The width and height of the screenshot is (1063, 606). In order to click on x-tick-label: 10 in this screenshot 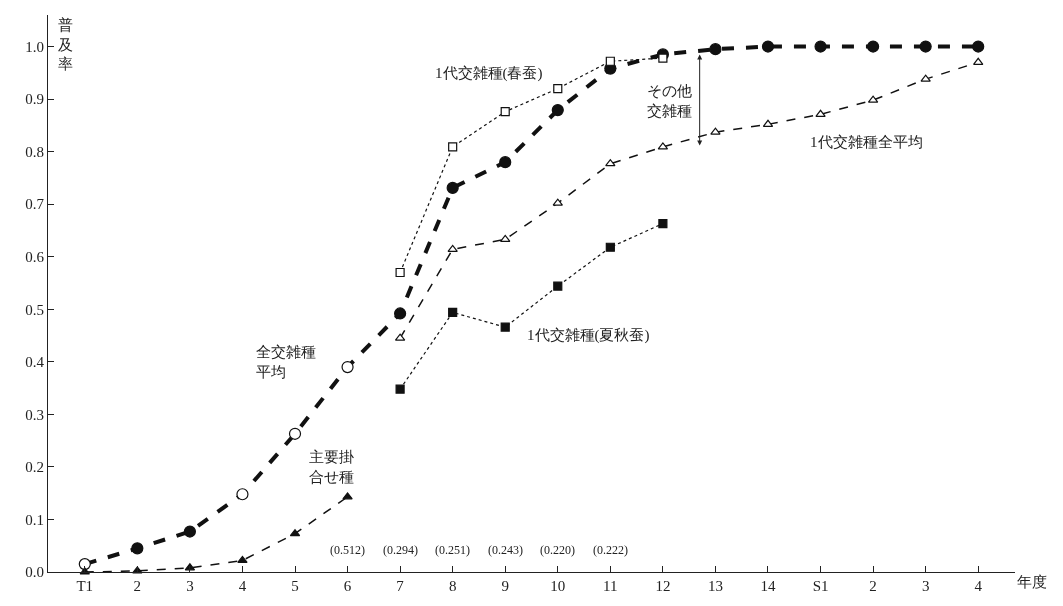, I will do `click(558, 586)`.